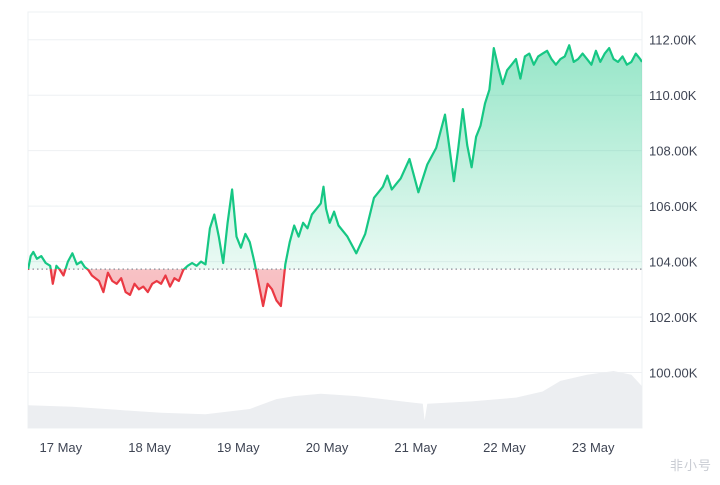 This screenshot has height=485, width=720. Describe the element at coordinates (335, 399) in the screenshot. I see `volume-area` at that location.